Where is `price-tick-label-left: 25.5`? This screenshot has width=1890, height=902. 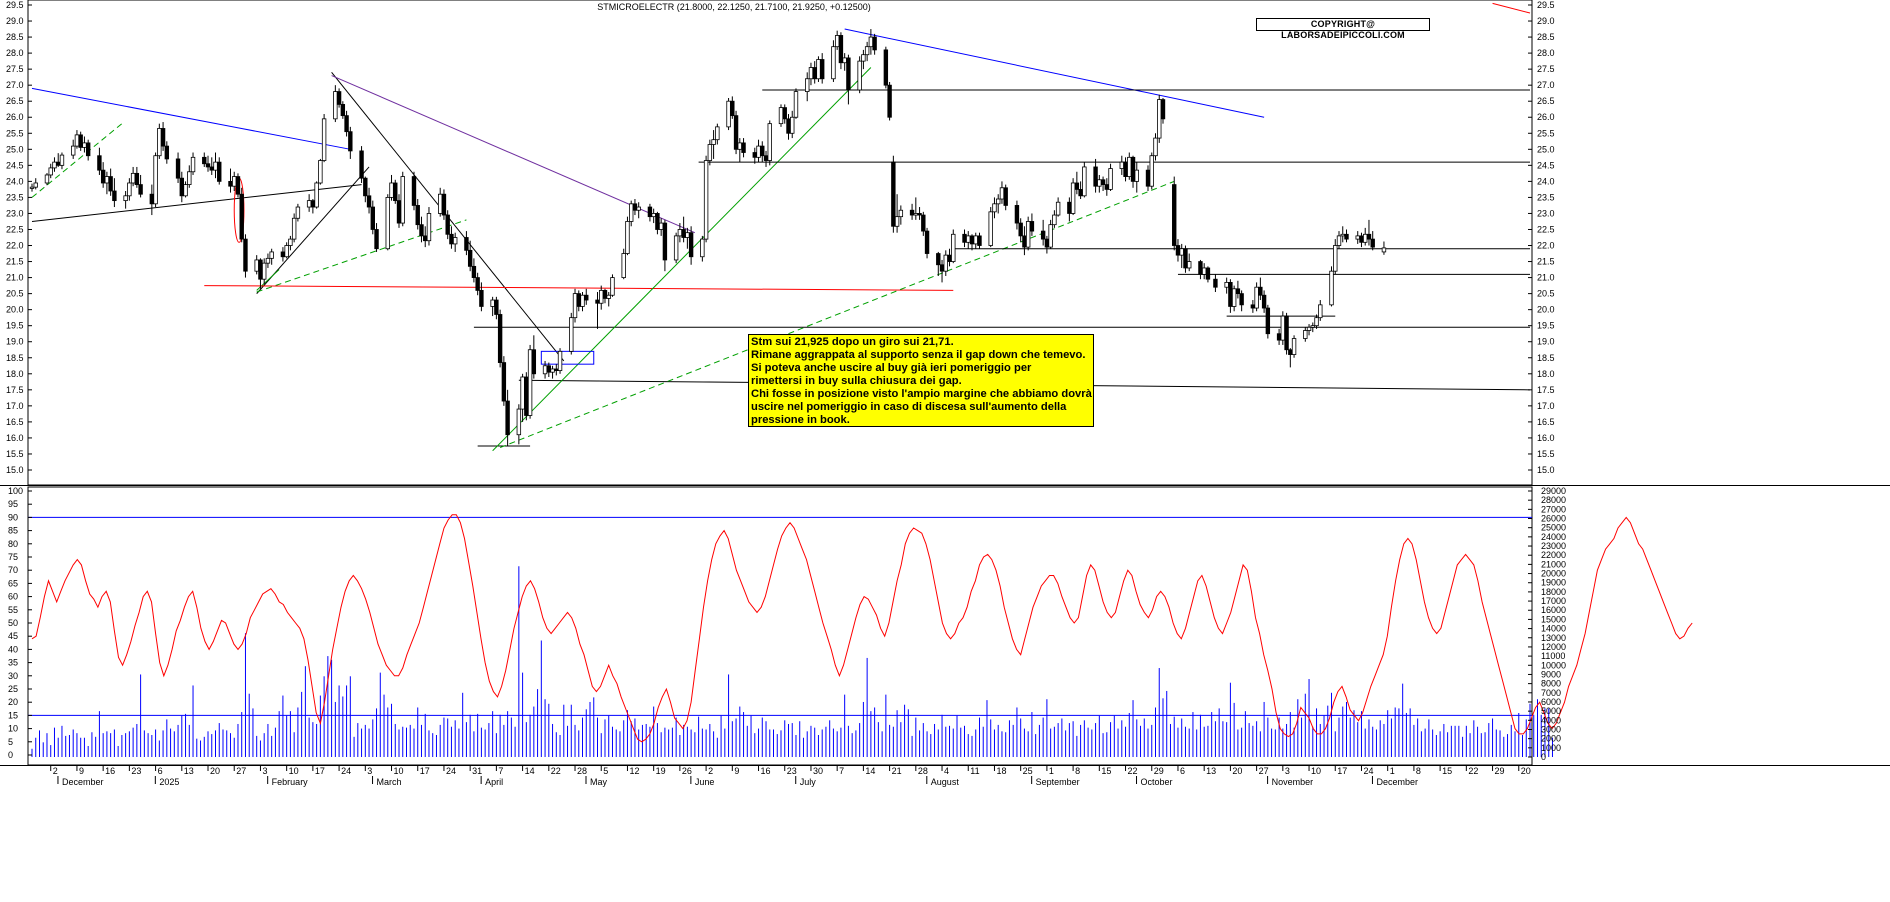 price-tick-label-left: 25.5 is located at coordinates (15, 133).